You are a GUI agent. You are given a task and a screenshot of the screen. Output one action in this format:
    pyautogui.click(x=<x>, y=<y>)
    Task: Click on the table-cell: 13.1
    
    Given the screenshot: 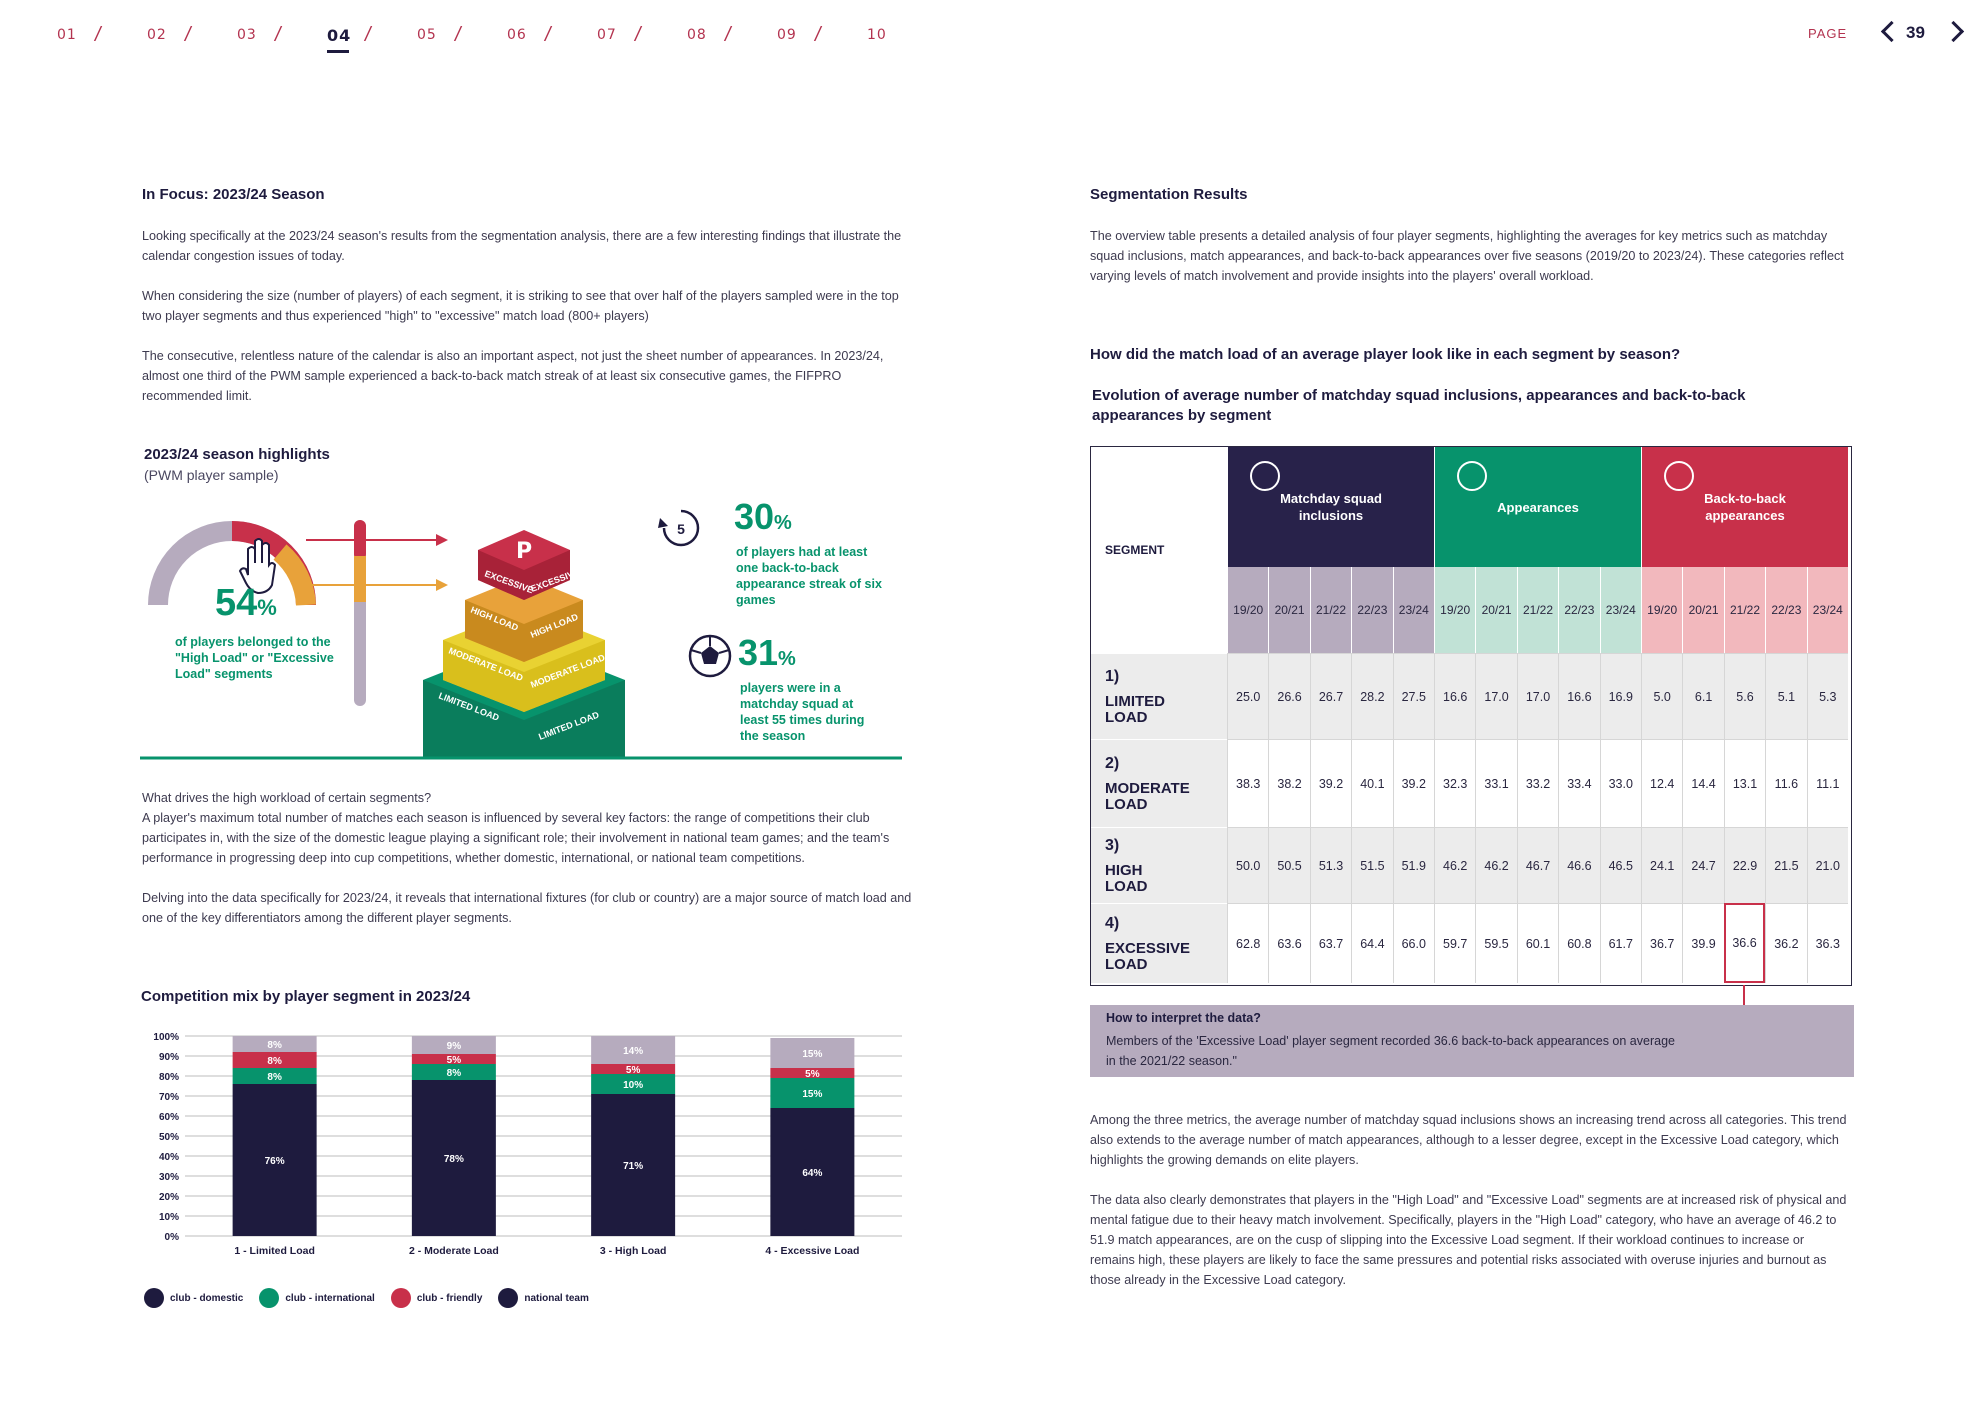 What is the action you would take?
    pyautogui.click(x=1744, y=783)
    